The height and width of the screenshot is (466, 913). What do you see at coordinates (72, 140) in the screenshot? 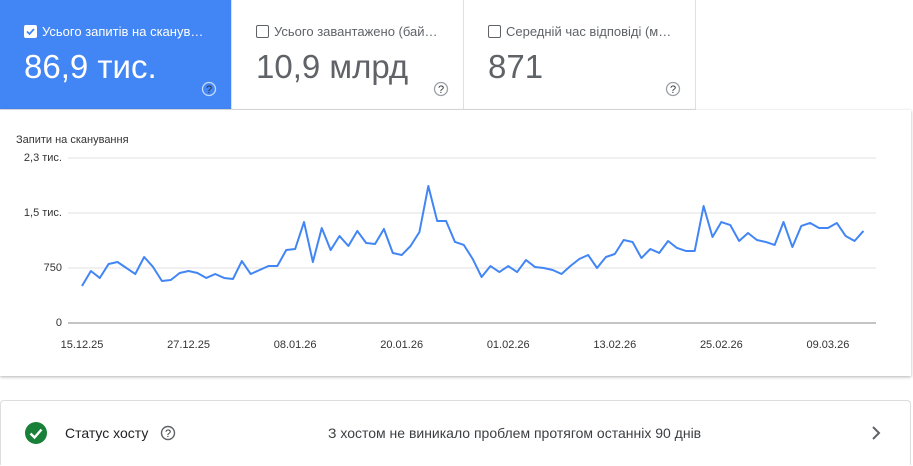
I see `chart-title: Запити на сканування` at bounding box center [72, 140].